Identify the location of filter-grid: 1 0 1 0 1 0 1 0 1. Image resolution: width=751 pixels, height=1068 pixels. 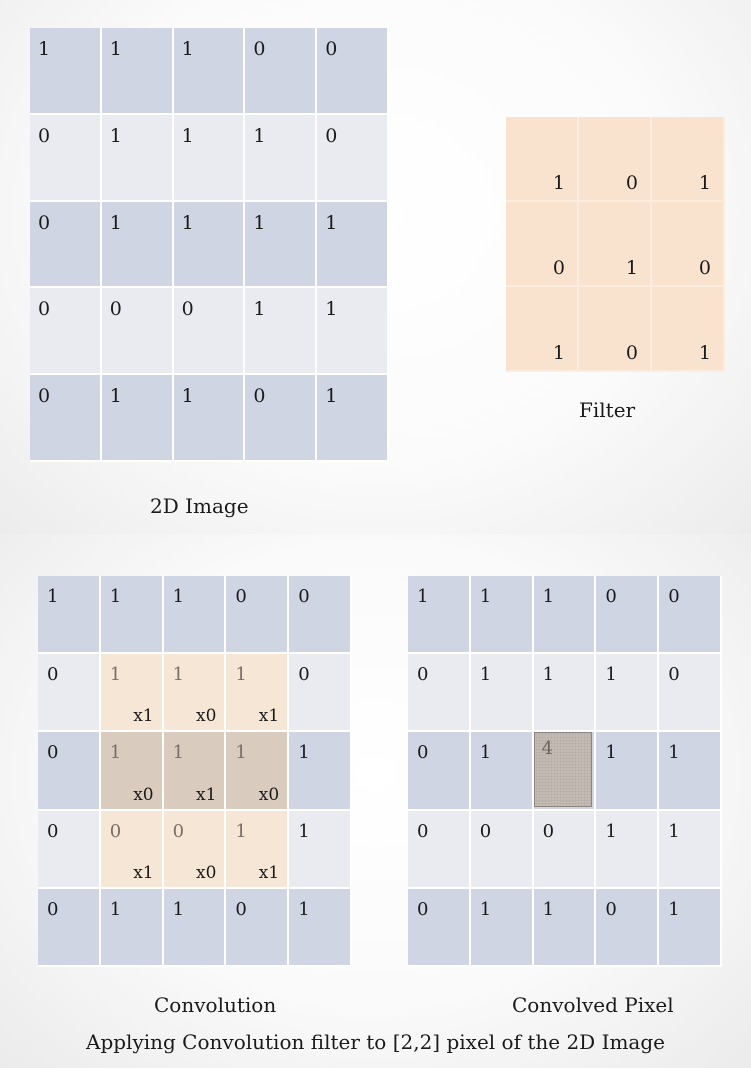
(615, 244).